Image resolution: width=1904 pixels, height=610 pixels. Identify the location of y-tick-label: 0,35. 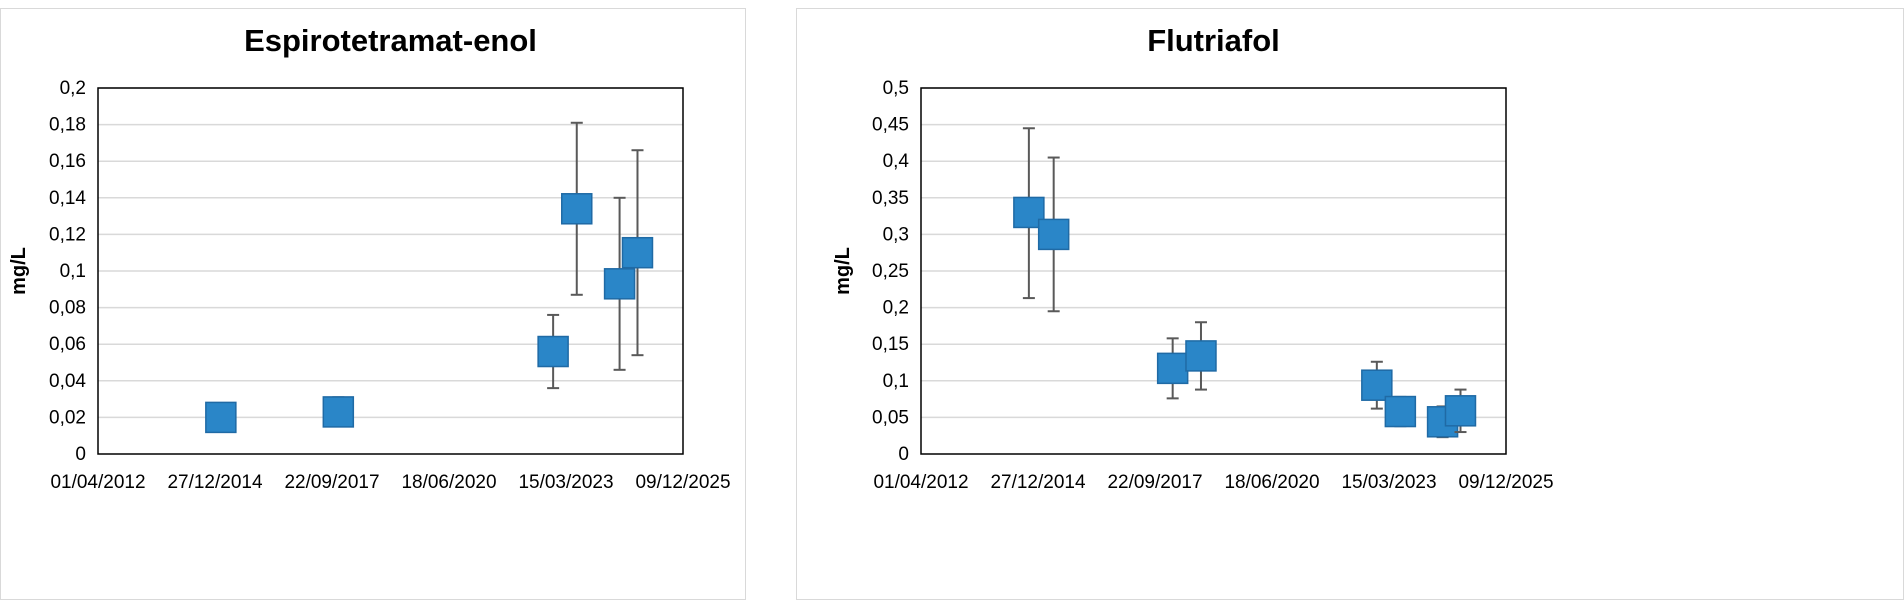
(890, 198).